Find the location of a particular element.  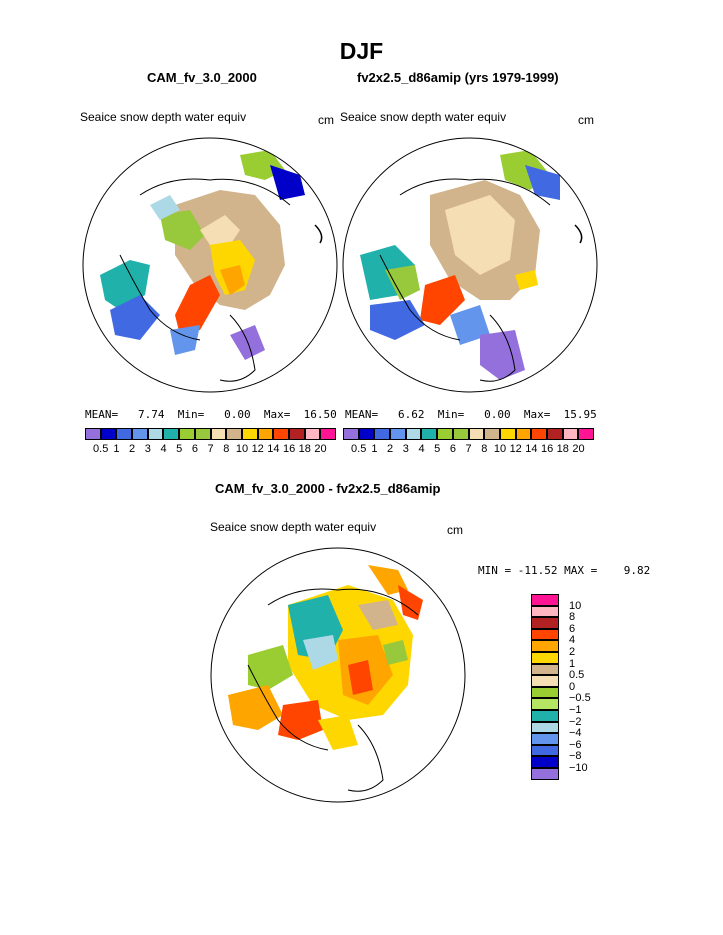

diff-colorbar-tick-label: 2 is located at coordinates (572, 652).